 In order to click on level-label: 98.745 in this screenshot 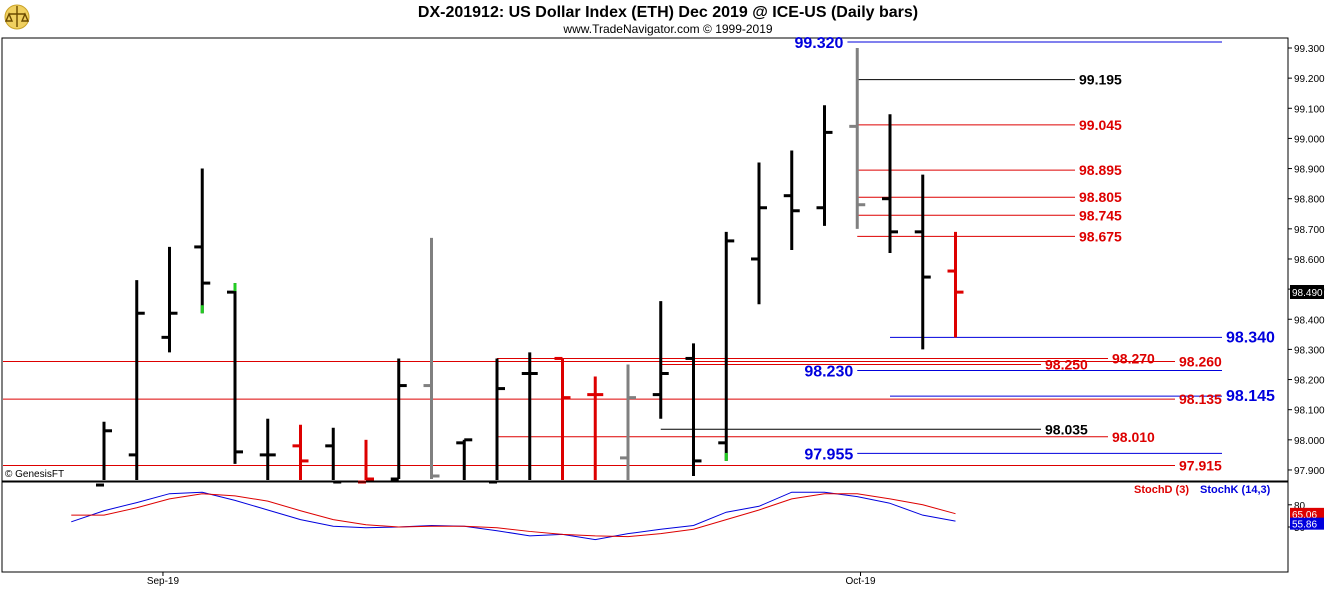, I will do `click(1100, 215)`.